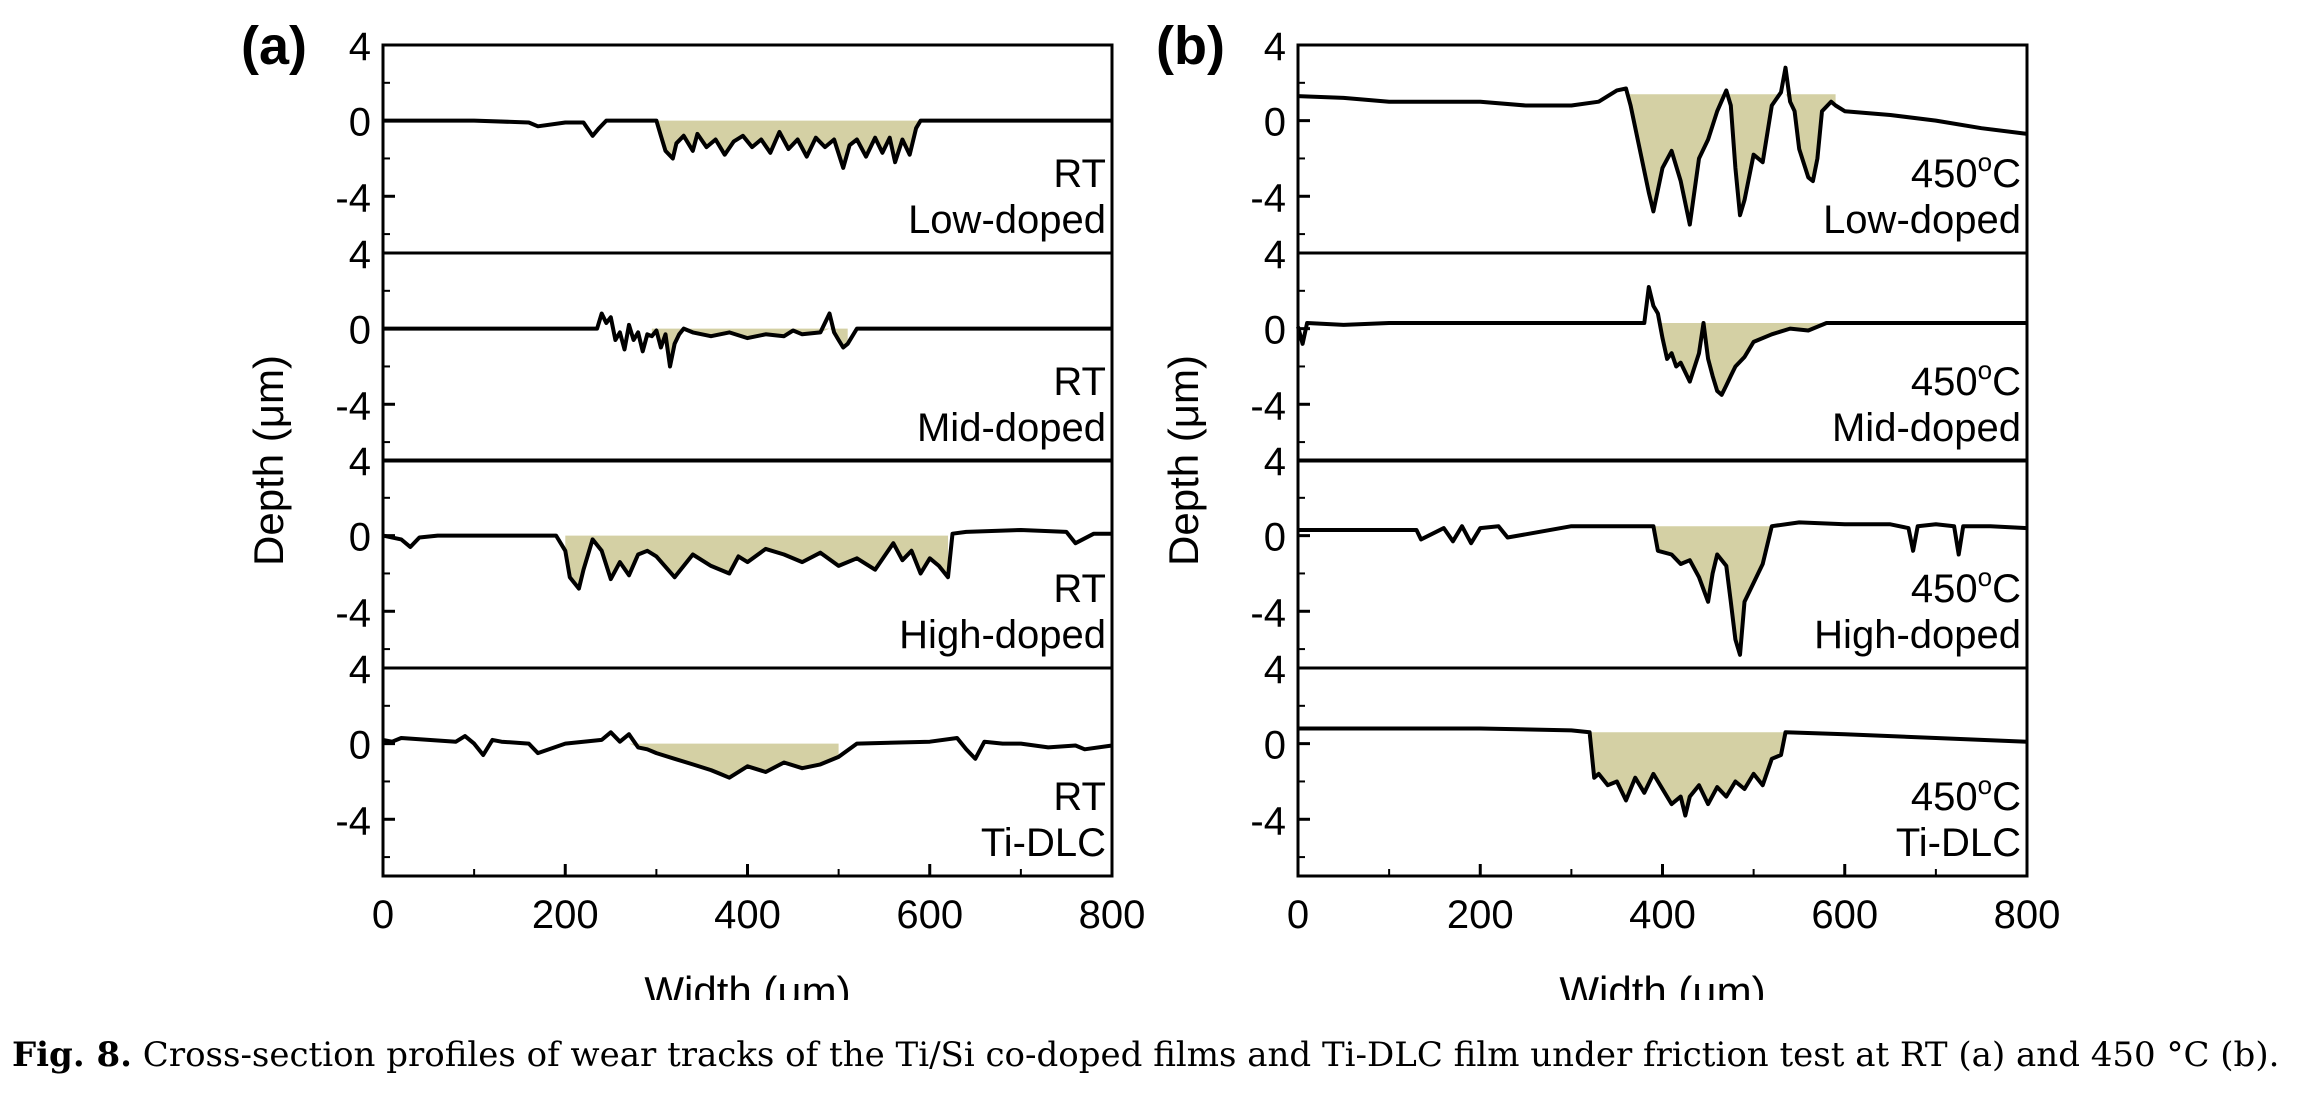  What do you see at coordinates (1112, 915) in the screenshot?
I see `panel-a-xtick-label: 800` at bounding box center [1112, 915].